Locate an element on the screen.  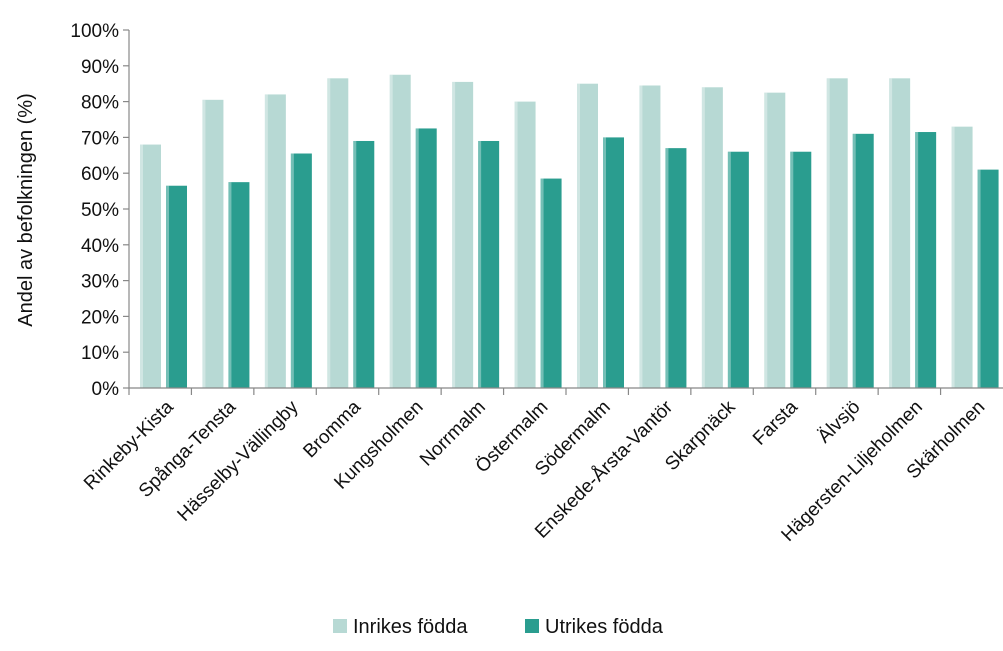
x-category-label: Hässelby-Vällingby is located at coordinates (238, 460).